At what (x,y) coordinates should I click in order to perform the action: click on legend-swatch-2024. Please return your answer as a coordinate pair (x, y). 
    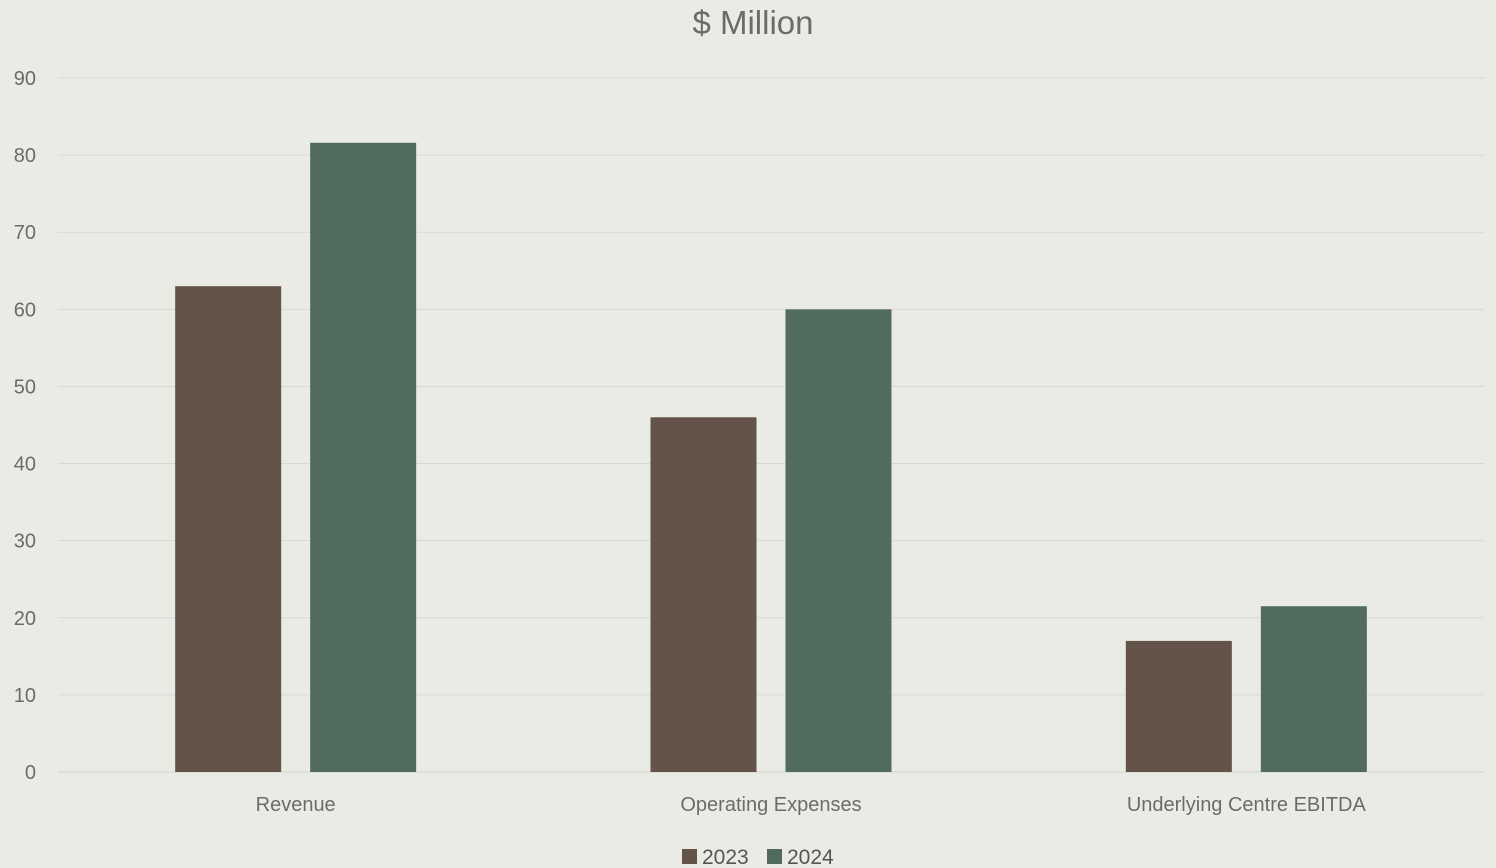
    Looking at the image, I should click on (774, 856).